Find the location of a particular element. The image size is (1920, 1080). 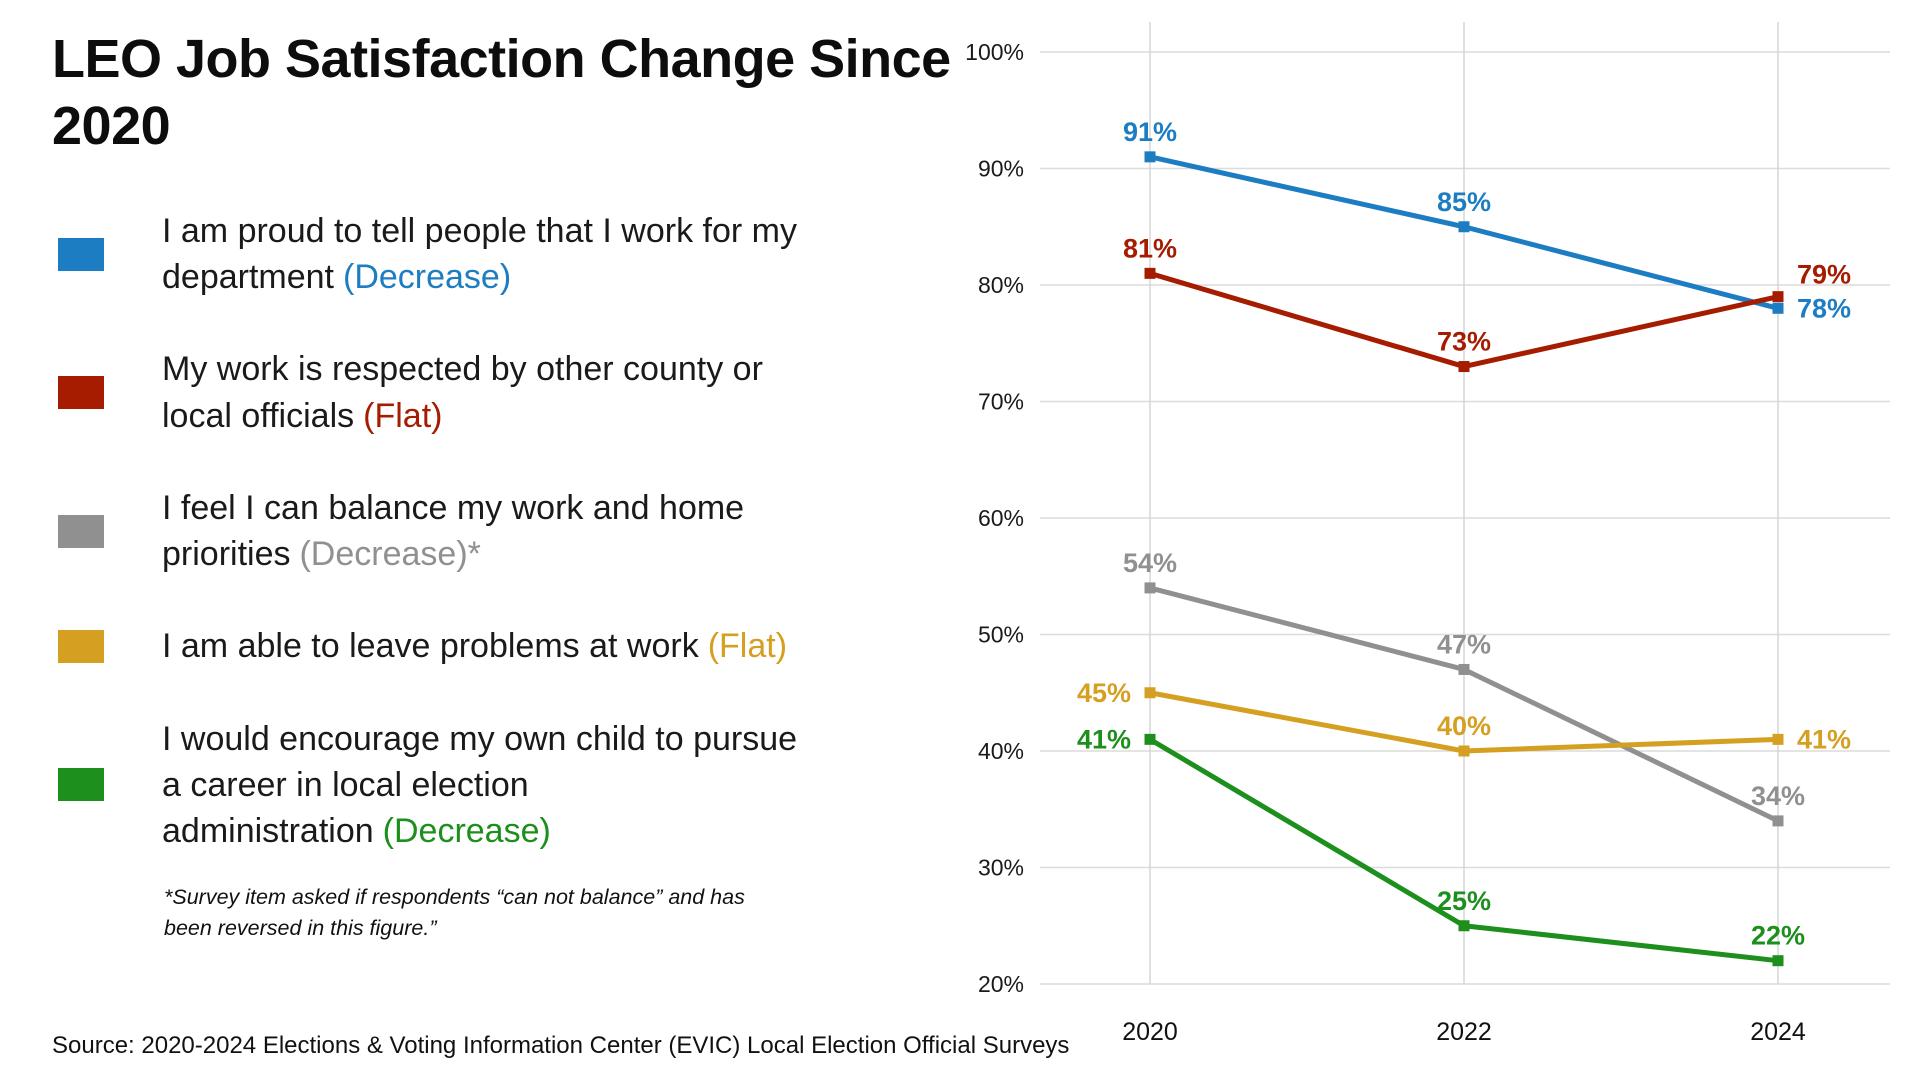

y-tick-label: 100% is located at coordinates (994, 52).